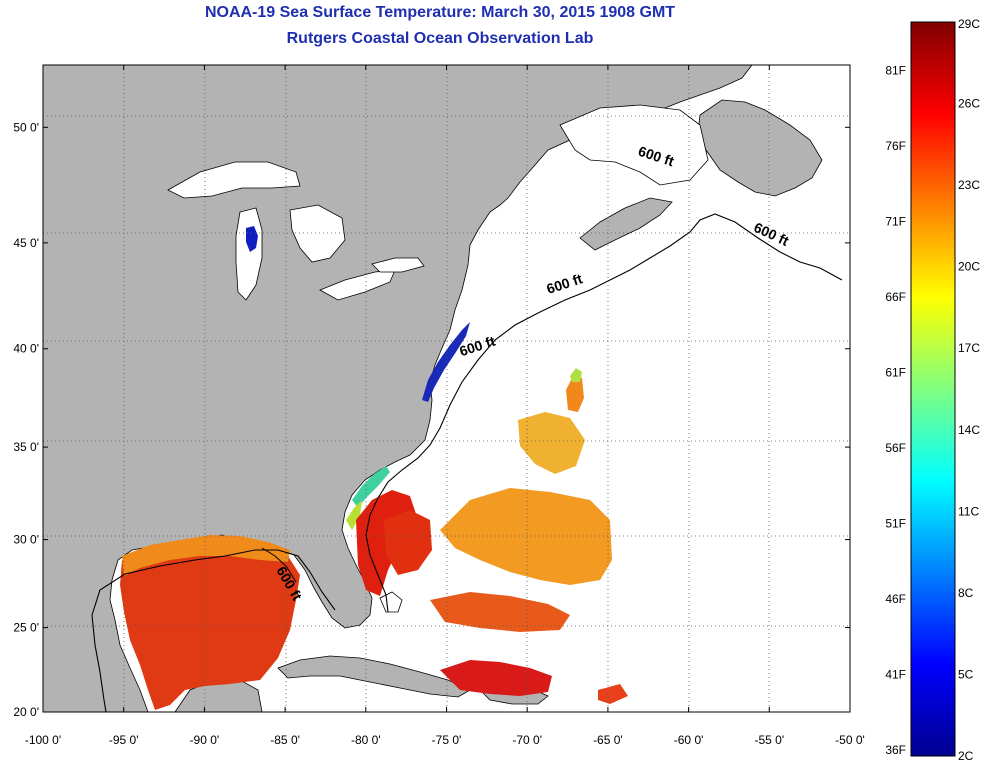 This screenshot has width=984, height=770. What do you see at coordinates (760, 148) in the screenshot?
I see `land-newfoundland` at bounding box center [760, 148].